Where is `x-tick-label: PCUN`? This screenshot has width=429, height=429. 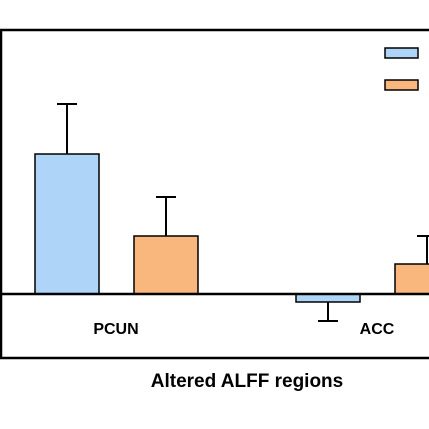
x-tick-label: PCUN is located at coordinates (115, 329).